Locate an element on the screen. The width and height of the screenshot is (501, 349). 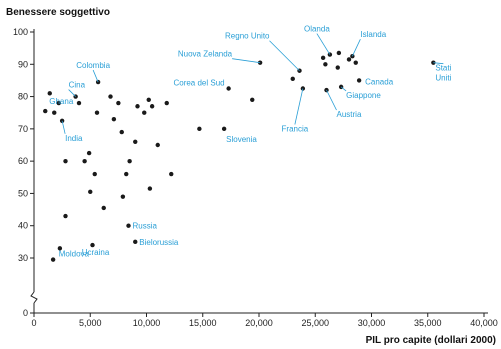
point-label: Austria is located at coordinates (349, 114).